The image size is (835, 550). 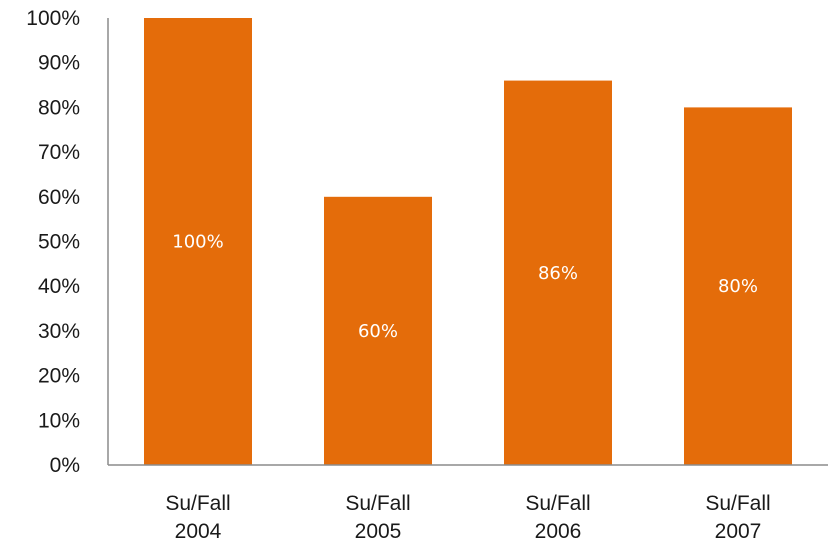 I want to click on y-tick-label: 100%, so click(x=53, y=18).